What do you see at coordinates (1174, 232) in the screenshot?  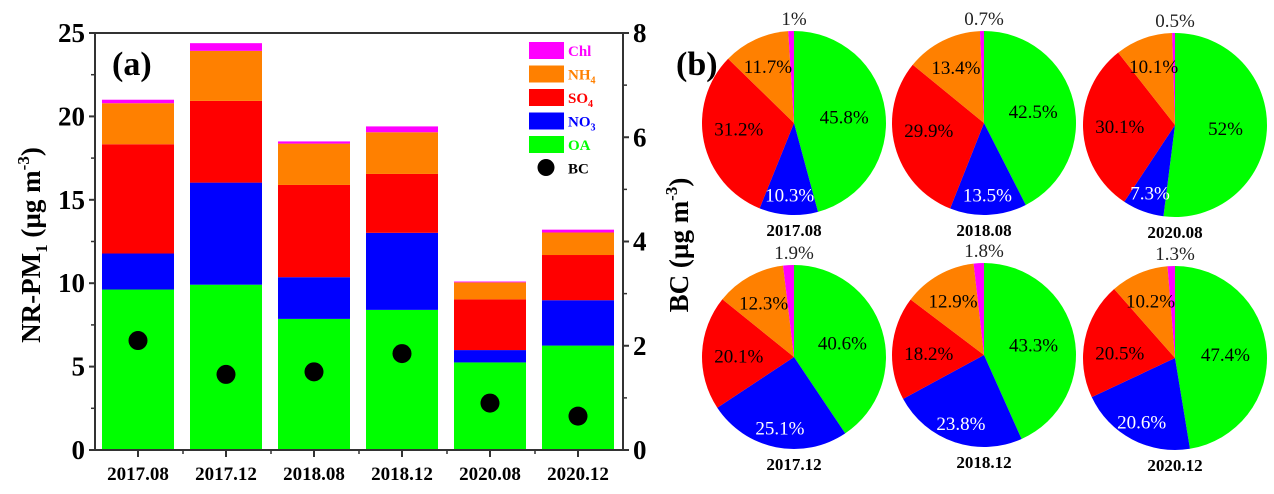 I see `pie-title: 2020.08` at bounding box center [1174, 232].